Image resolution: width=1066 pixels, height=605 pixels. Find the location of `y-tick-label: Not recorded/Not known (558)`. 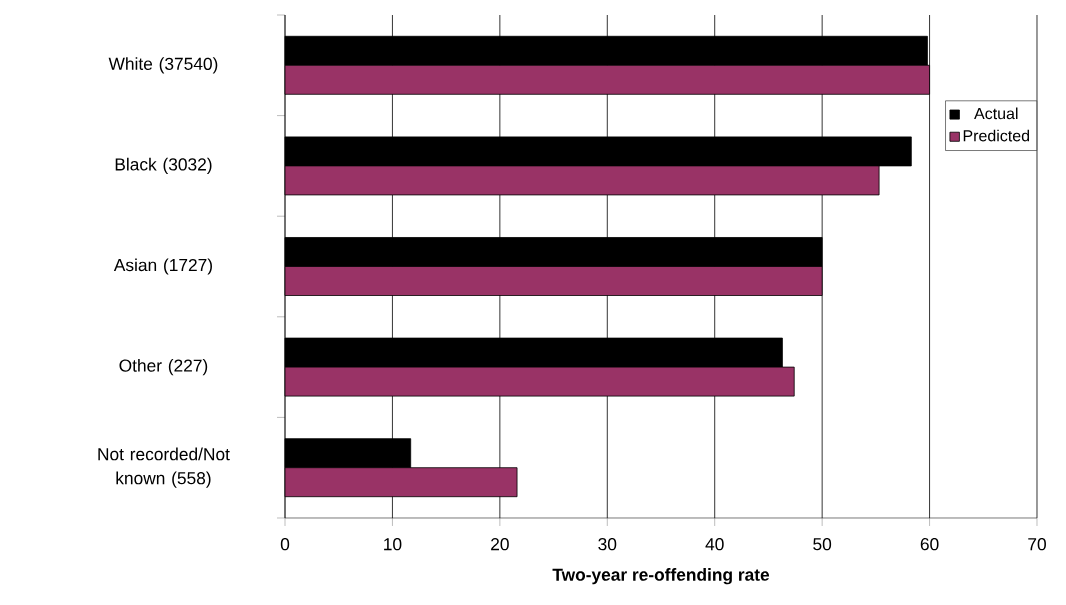

y-tick-label: Not recorded/Not known (558) is located at coordinates (164, 467).